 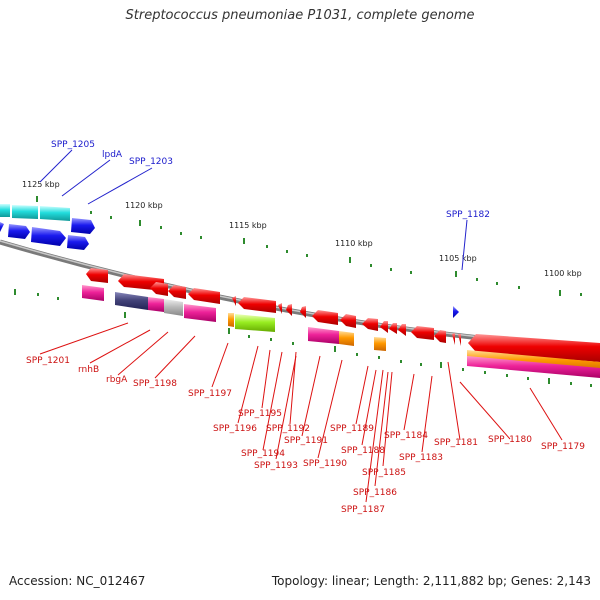 What do you see at coordinates (117, 380) in the screenshot?
I see `gene-label: rbgA` at bounding box center [117, 380].